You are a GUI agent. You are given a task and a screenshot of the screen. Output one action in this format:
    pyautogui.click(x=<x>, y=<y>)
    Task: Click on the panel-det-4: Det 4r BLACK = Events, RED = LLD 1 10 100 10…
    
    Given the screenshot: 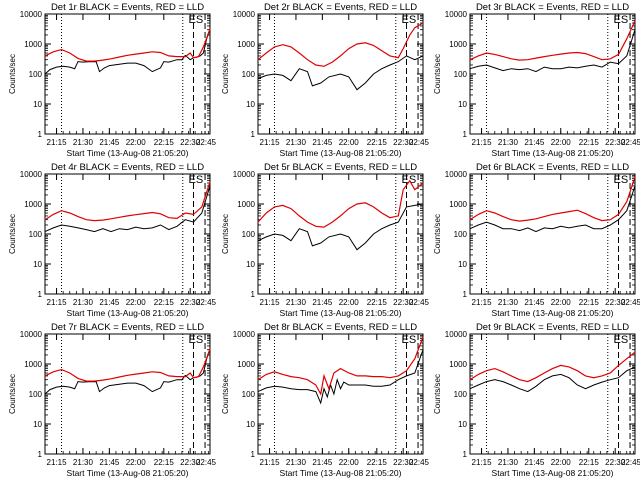 What is the action you would take?
    pyautogui.click(x=112, y=240)
    